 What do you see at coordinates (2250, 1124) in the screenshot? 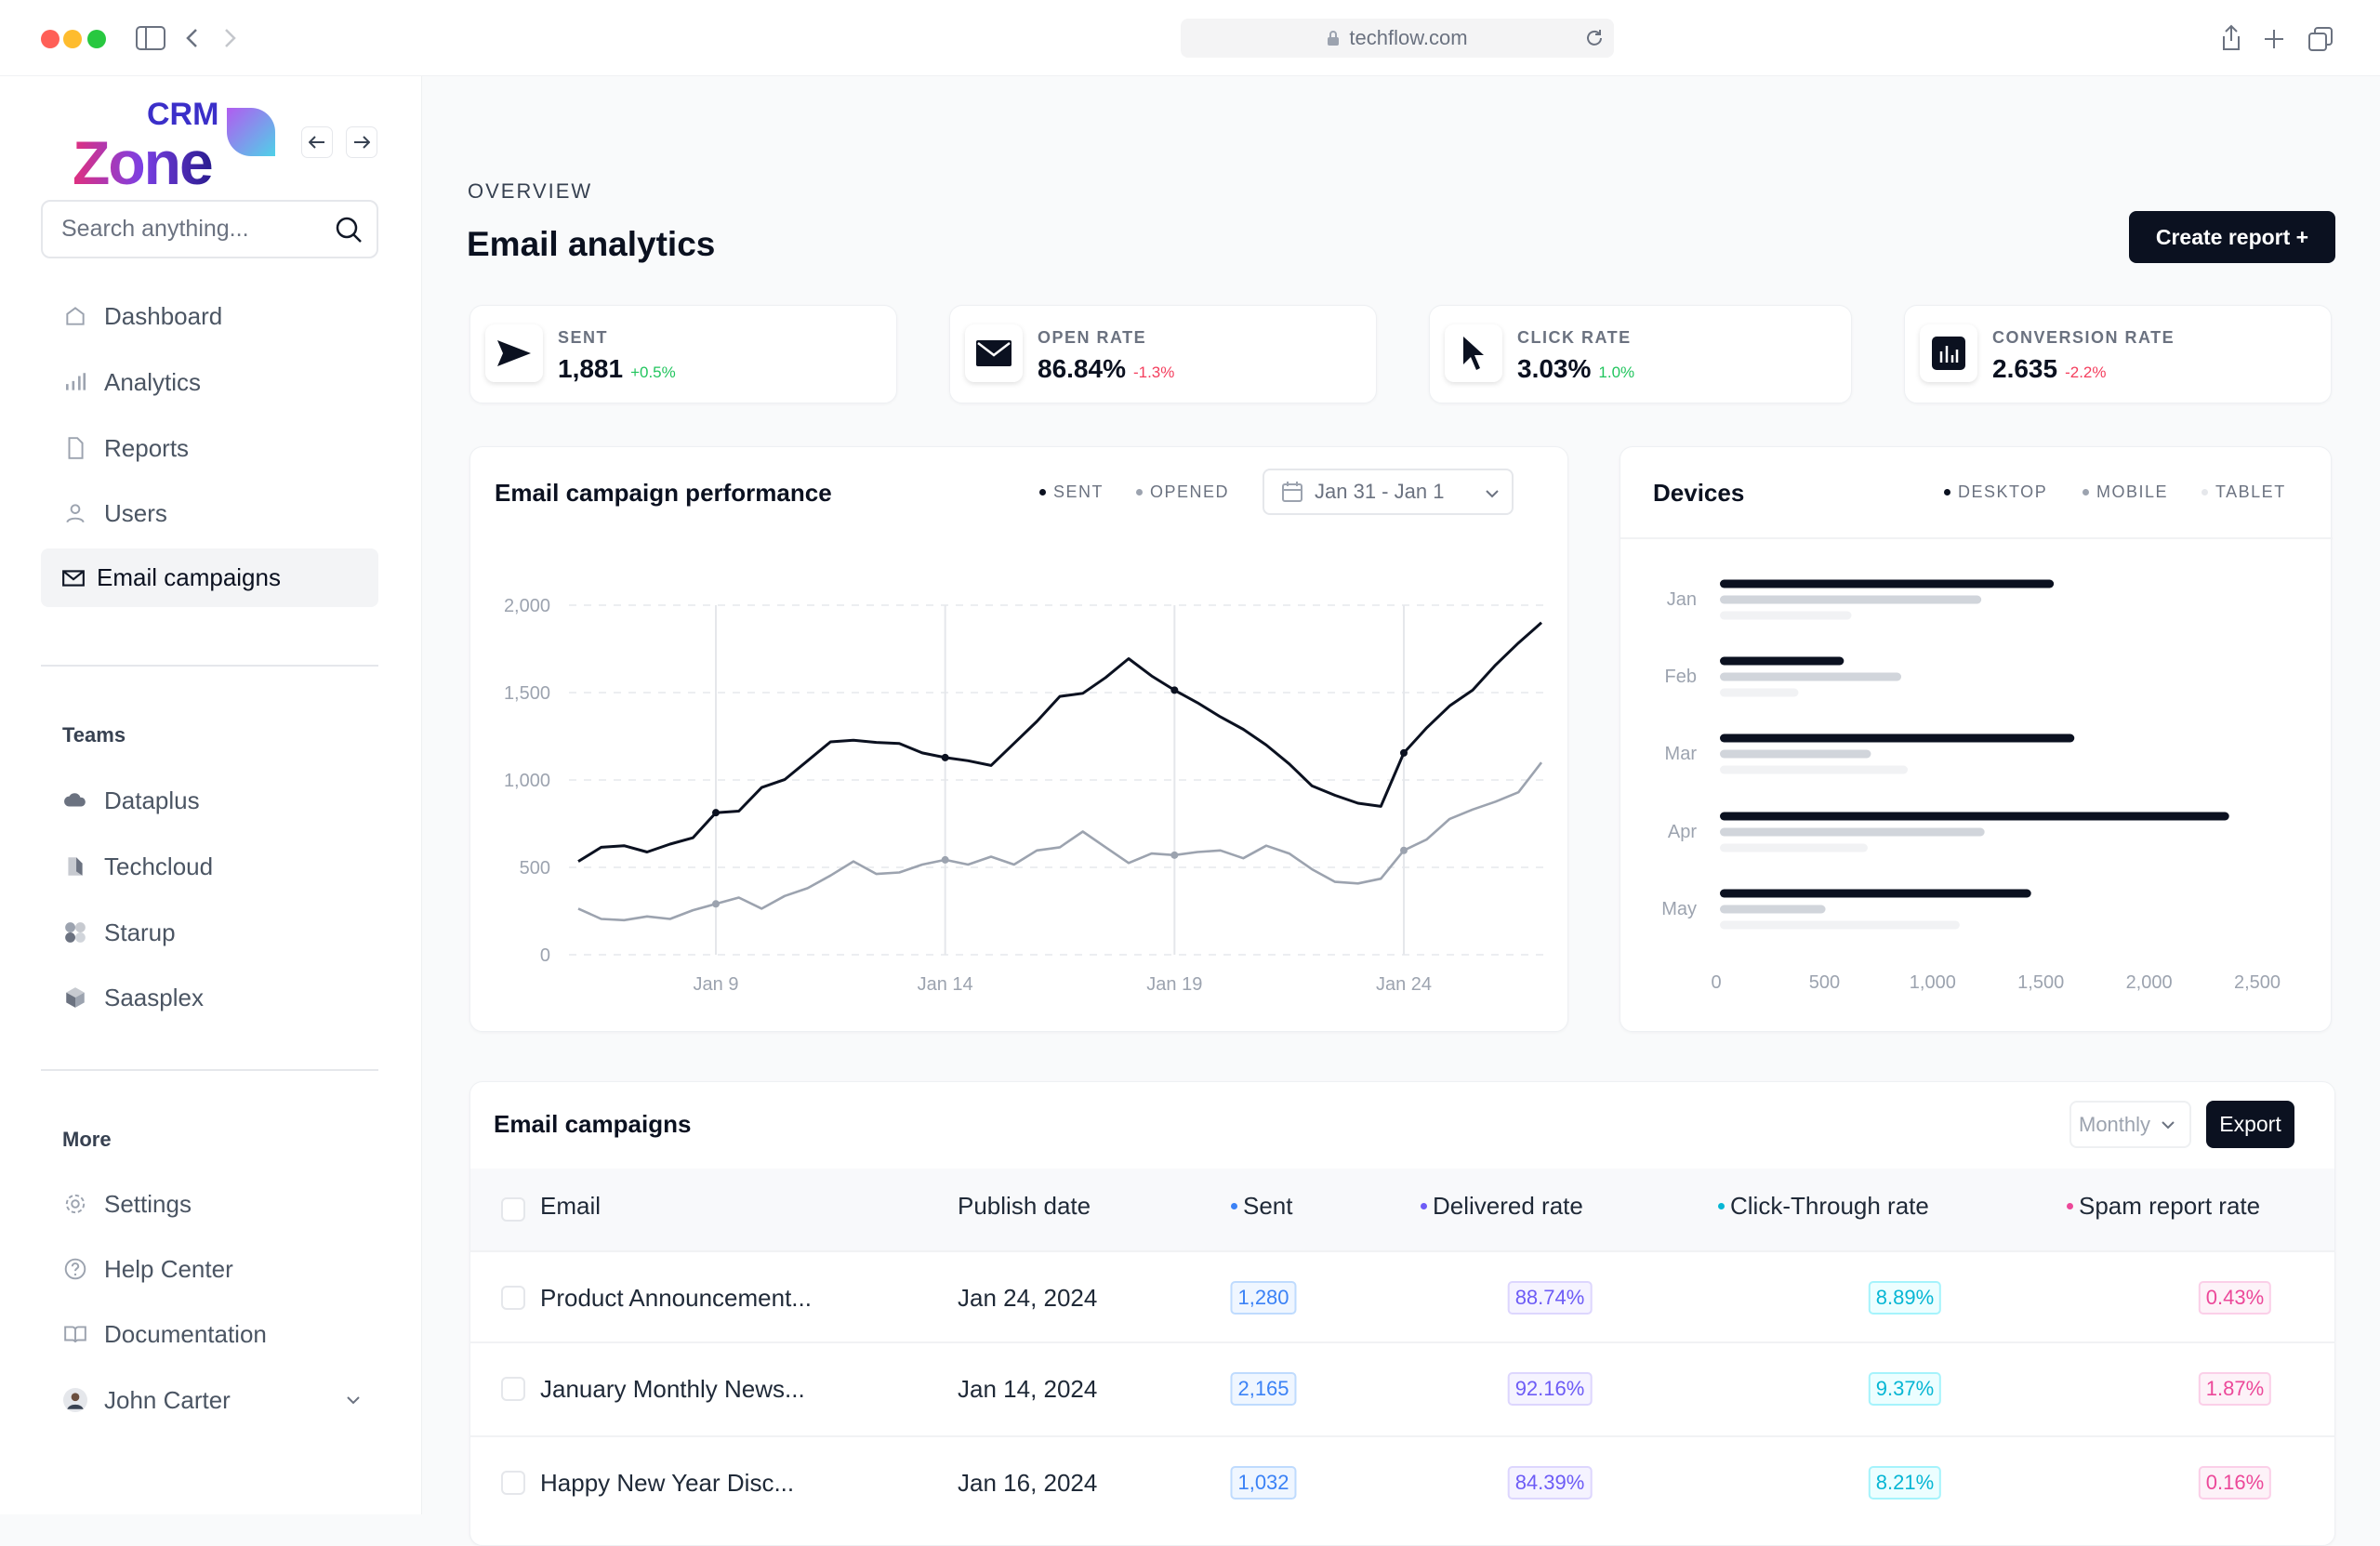
I see `export-button: Export` at bounding box center [2250, 1124].